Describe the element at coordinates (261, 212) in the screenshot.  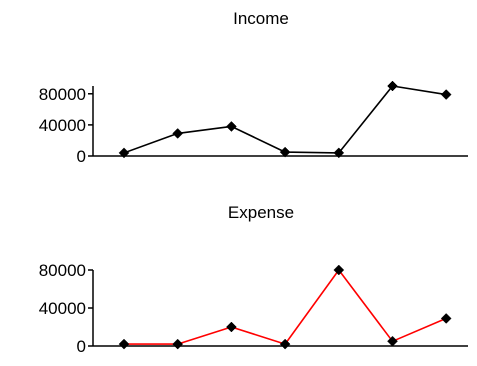
I see `chart-title: Expense` at that location.